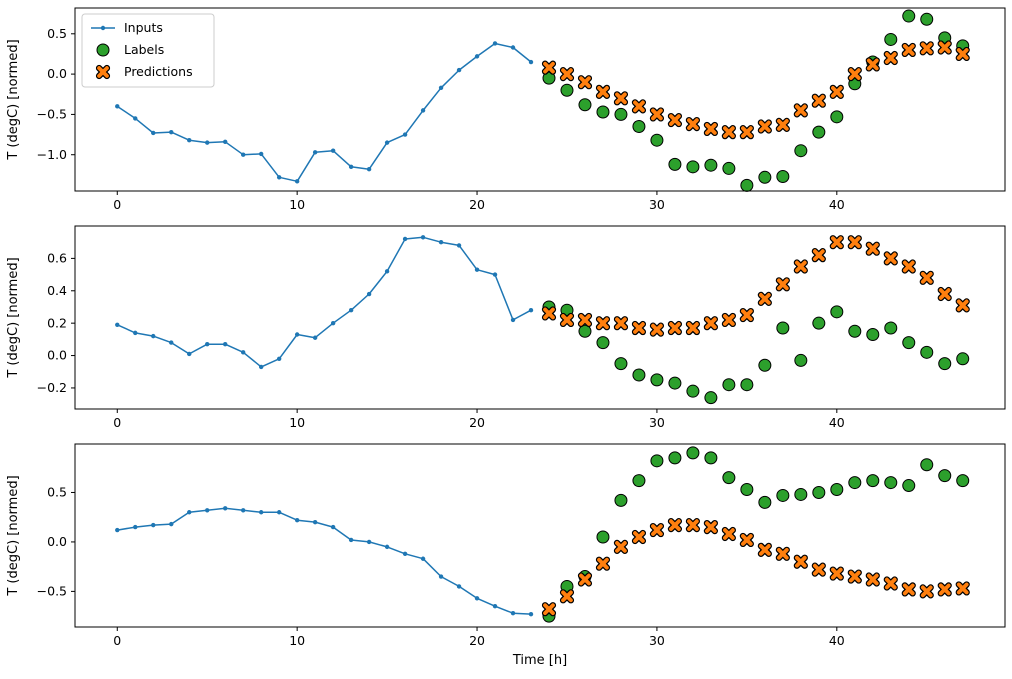  What do you see at coordinates (103, 50) in the screenshot?
I see `legend-labels-sample` at bounding box center [103, 50].